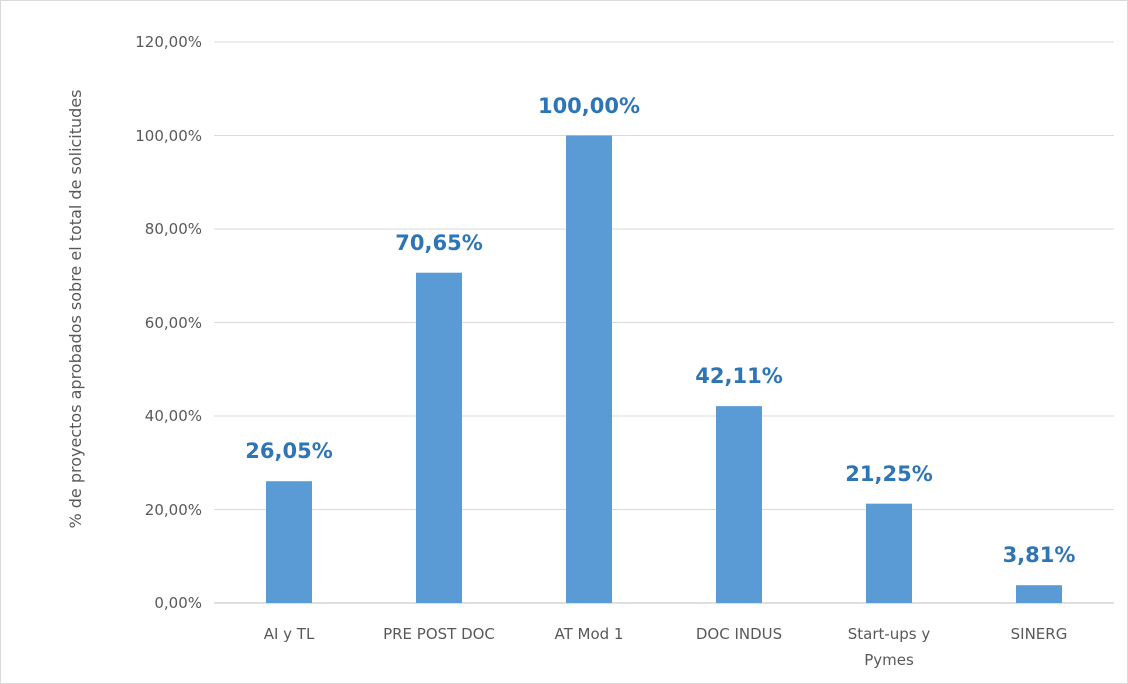  What do you see at coordinates (289, 451) in the screenshot?
I see `data-label: 26,05%` at bounding box center [289, 451].